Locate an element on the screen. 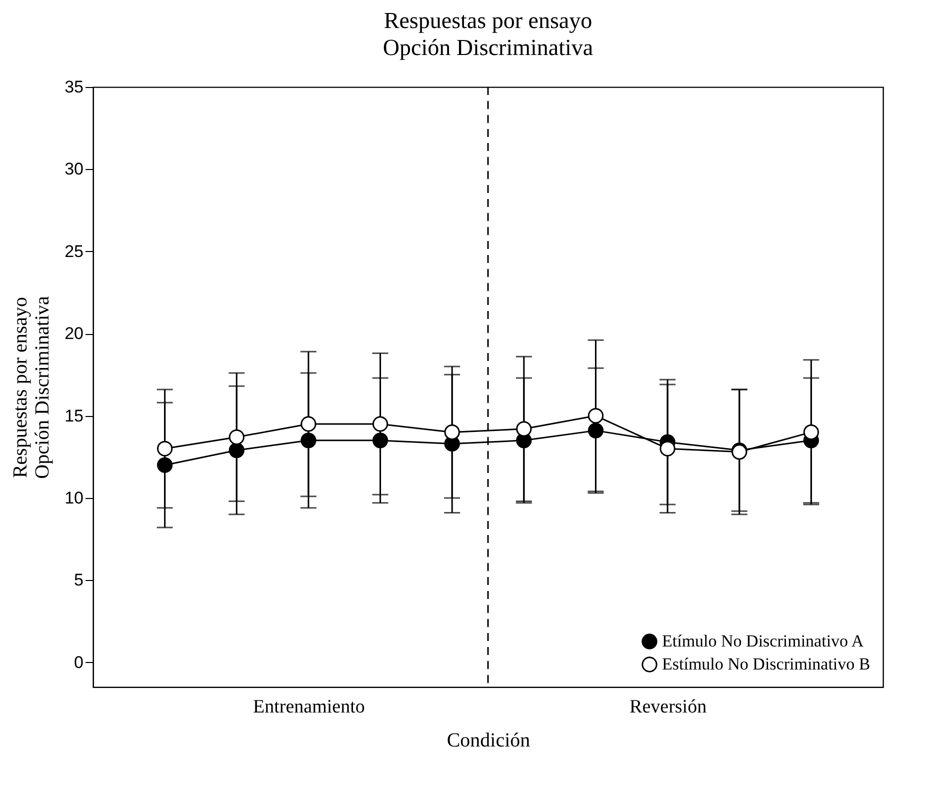  y-tick-label: 35 is located at coordinates (74, 87).